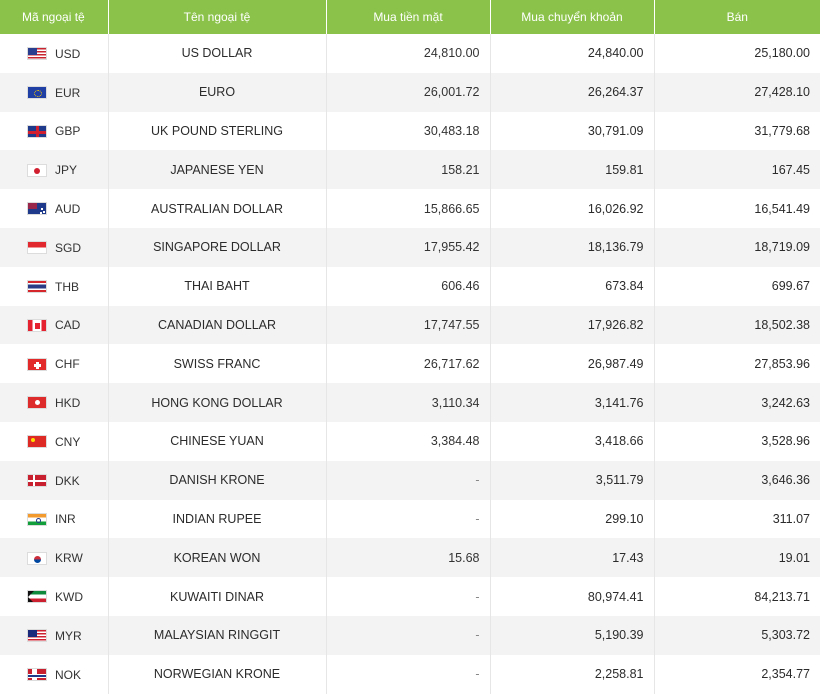 This screenshot has height=694, width=820. What do you see at coordinates (790, 286) in the screenshot?
I see `sell-rate: 699.67` at bounding box center [790, 286].